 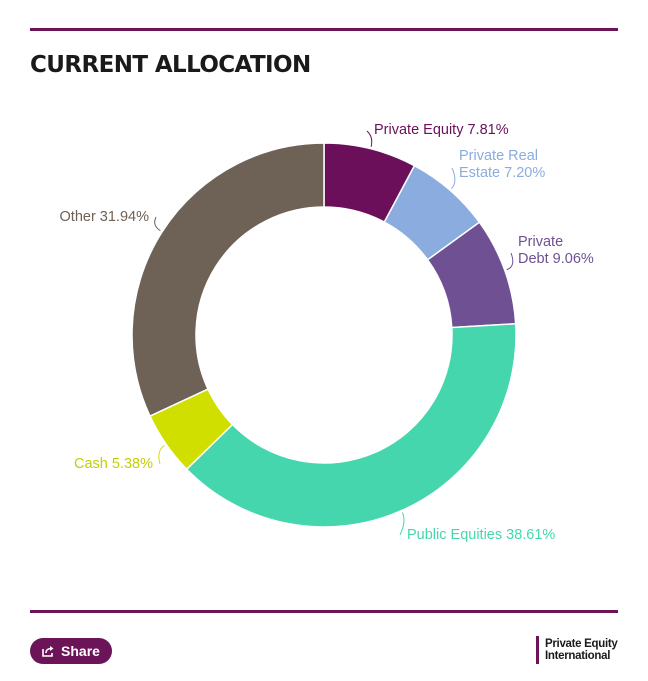 What do you see at coordinates (481, 535) in the screenshot?
I see `slice-label: Public Equities 38.61%` at bounding box center [481, 535].